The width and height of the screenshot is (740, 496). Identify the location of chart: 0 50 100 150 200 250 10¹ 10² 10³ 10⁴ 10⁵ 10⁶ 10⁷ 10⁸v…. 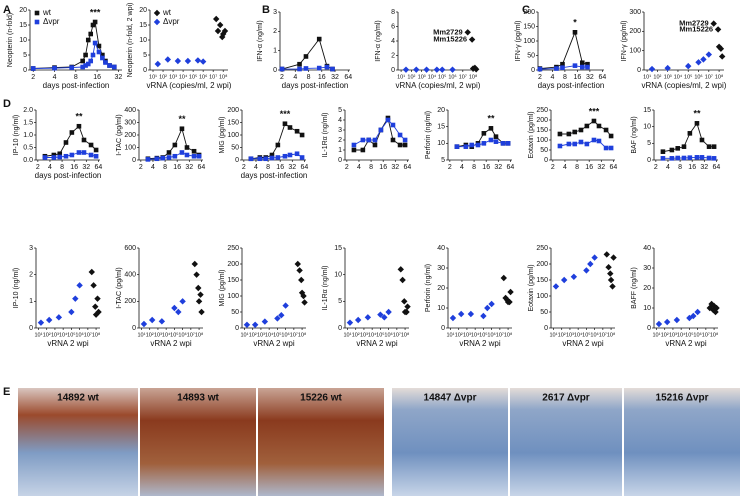
(572, 296).